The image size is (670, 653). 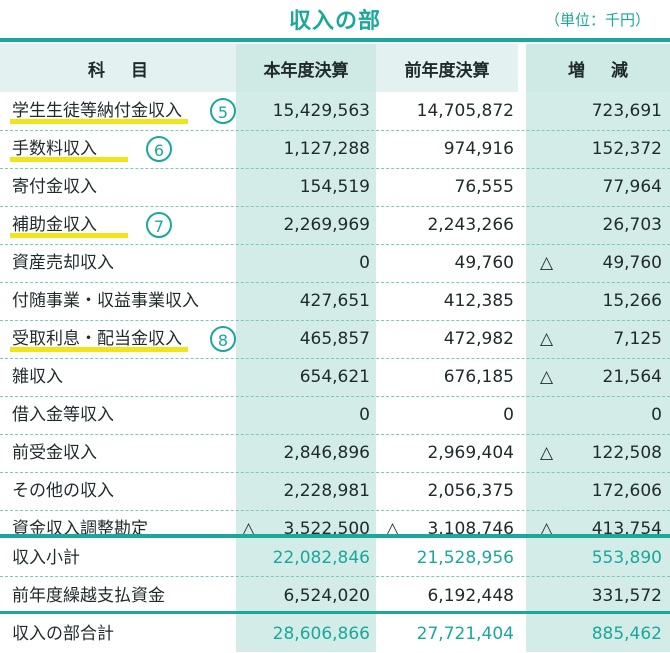 I want to click on current-year-cell-value: 2,228,981, so click(x=326, y=491).